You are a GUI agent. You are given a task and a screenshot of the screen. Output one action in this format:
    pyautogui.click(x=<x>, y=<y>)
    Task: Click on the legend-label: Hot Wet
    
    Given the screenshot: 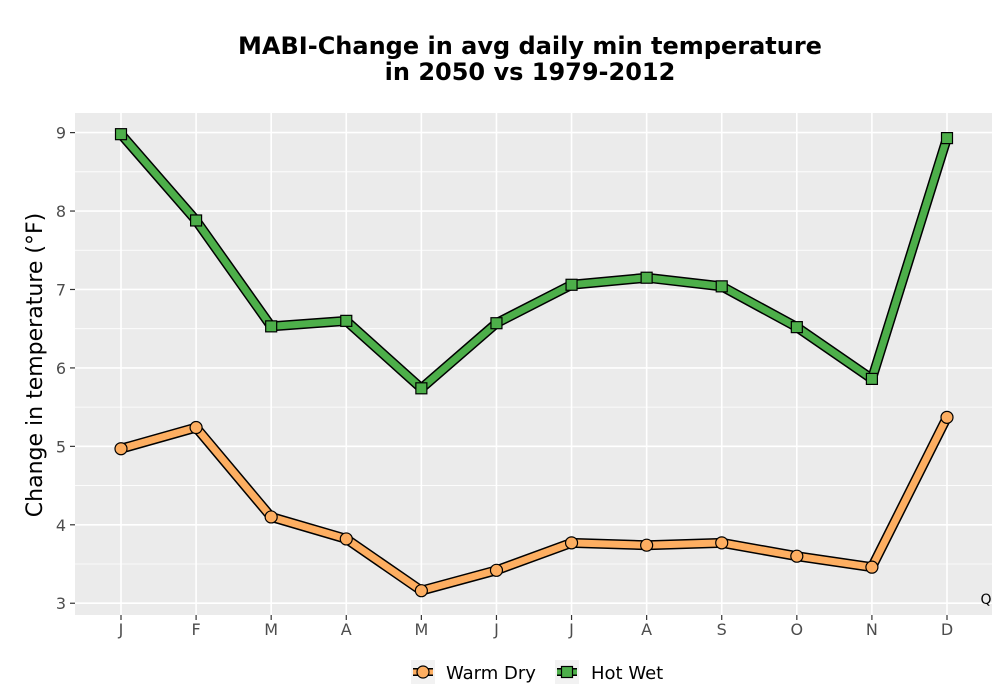 What is the action you would take?
    pyautogui.click(x=627, y=673)
    